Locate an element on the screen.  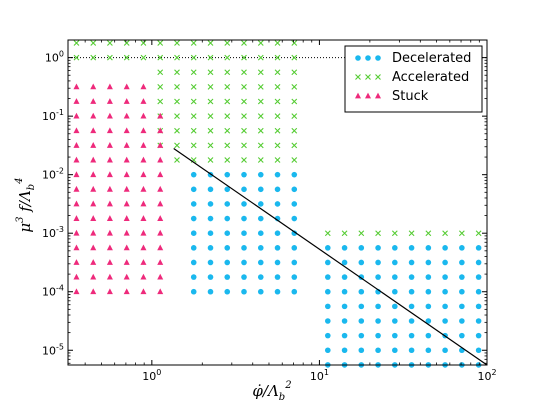
legend-label-decelerated: Decelerated is located at coordinates (431, 58).